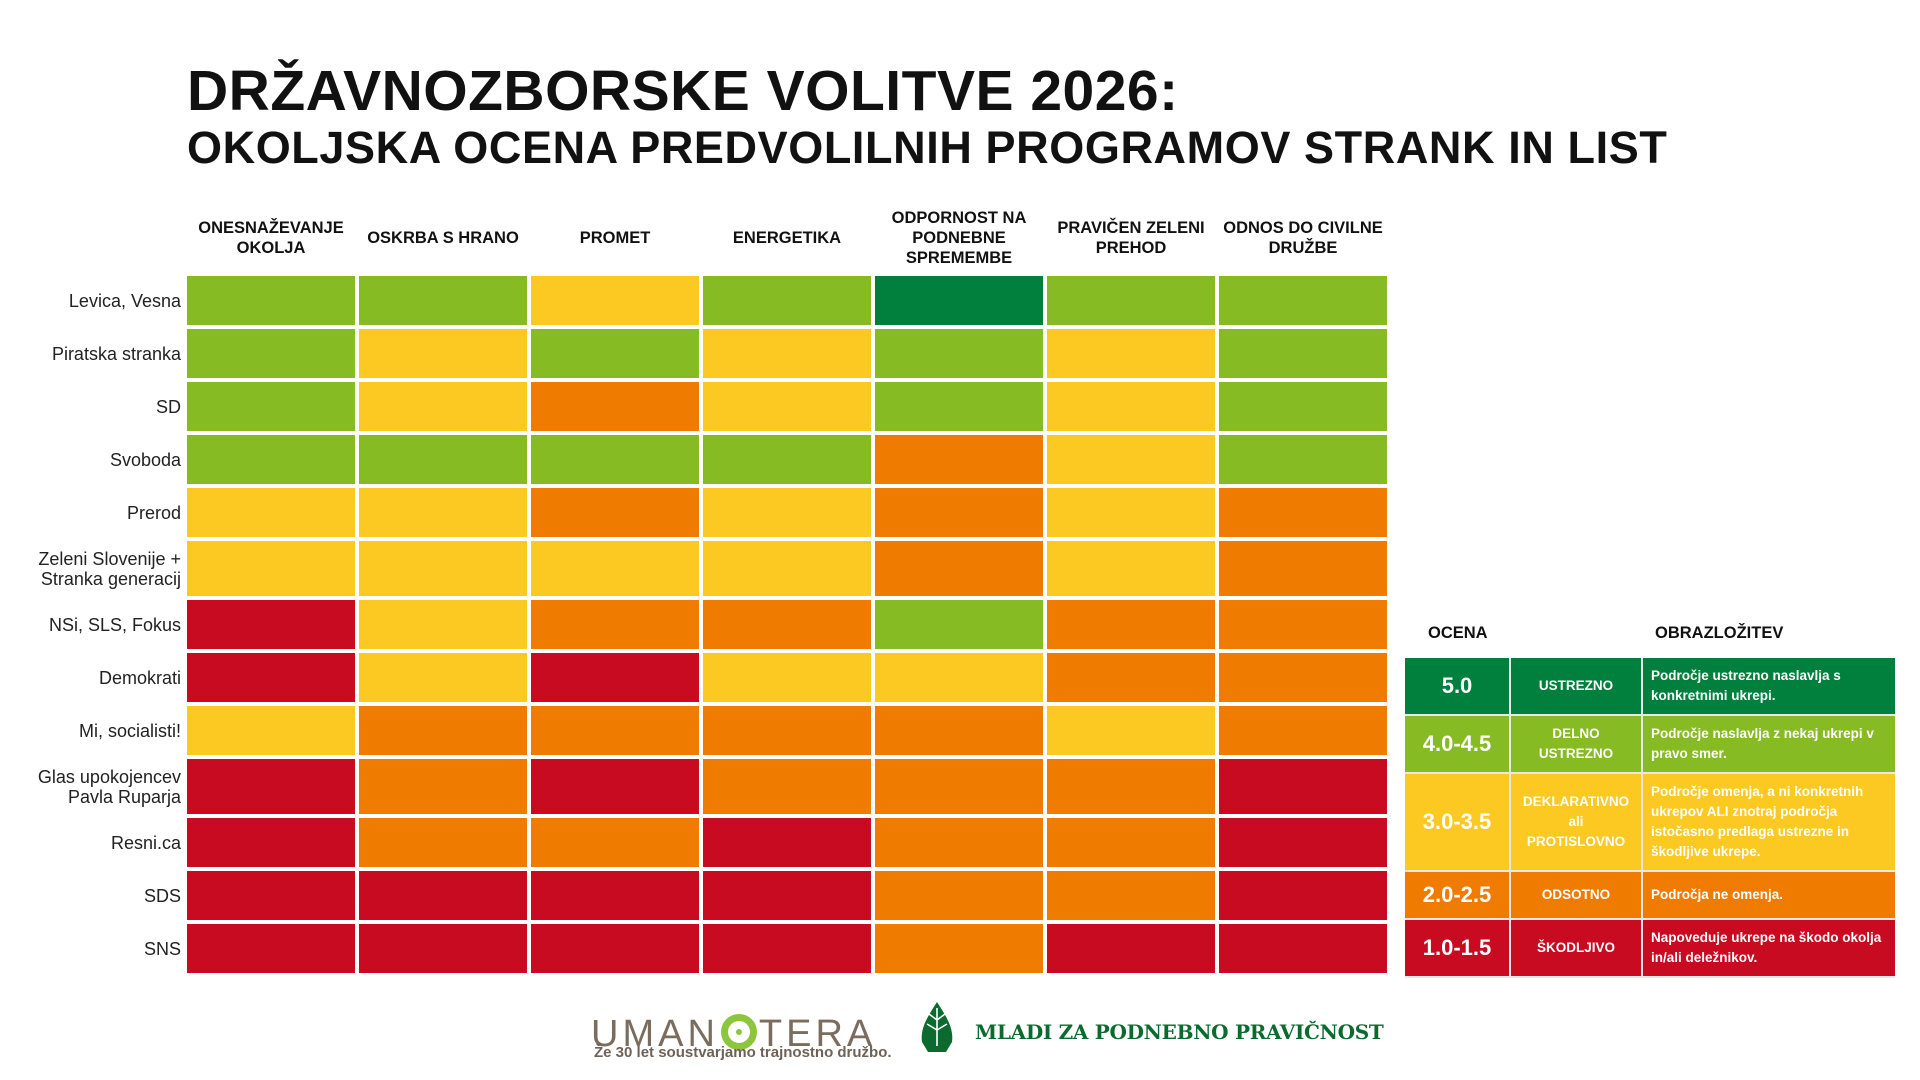  Describe the element at coordinates (1717, 894) in the screenshot. I see `legend-description: Področja ne omenja.` at that location.